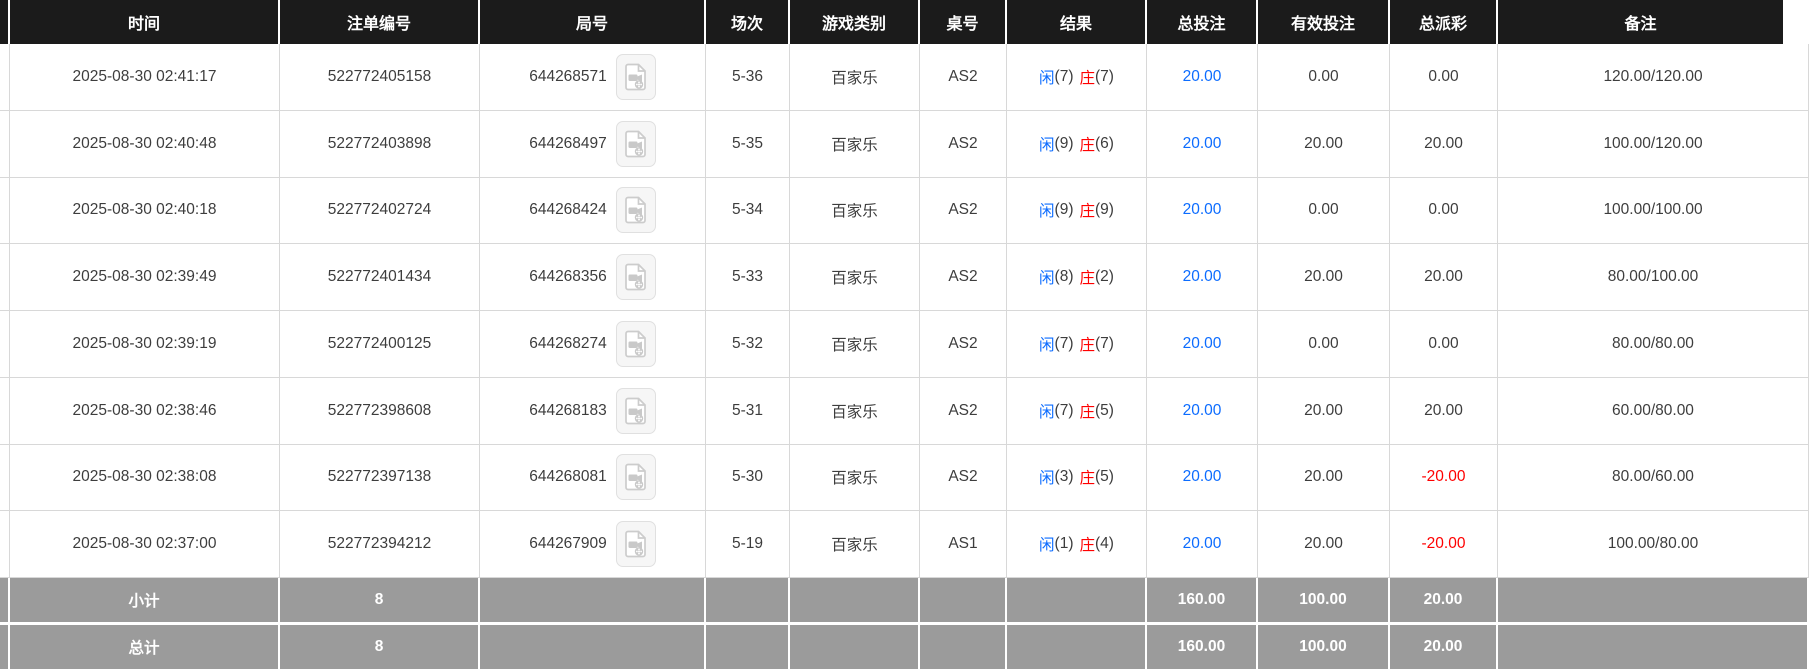 The width and height of the screenshot is (1809, 669). I want to click on session-value: 5-31, so click(747, 410).